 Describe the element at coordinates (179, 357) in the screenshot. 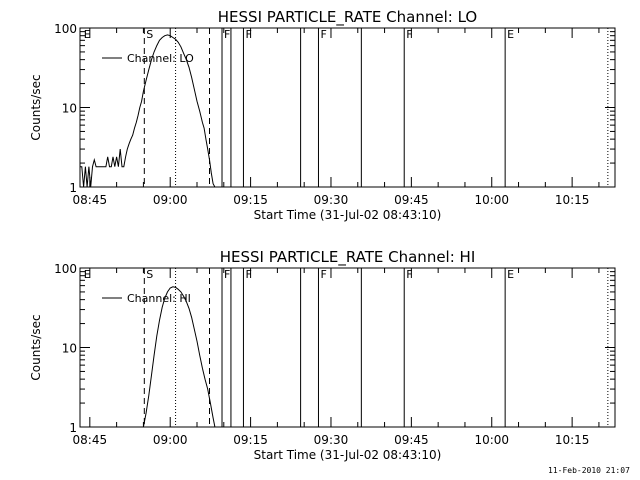

I see `panel-2-series-line` at that location.